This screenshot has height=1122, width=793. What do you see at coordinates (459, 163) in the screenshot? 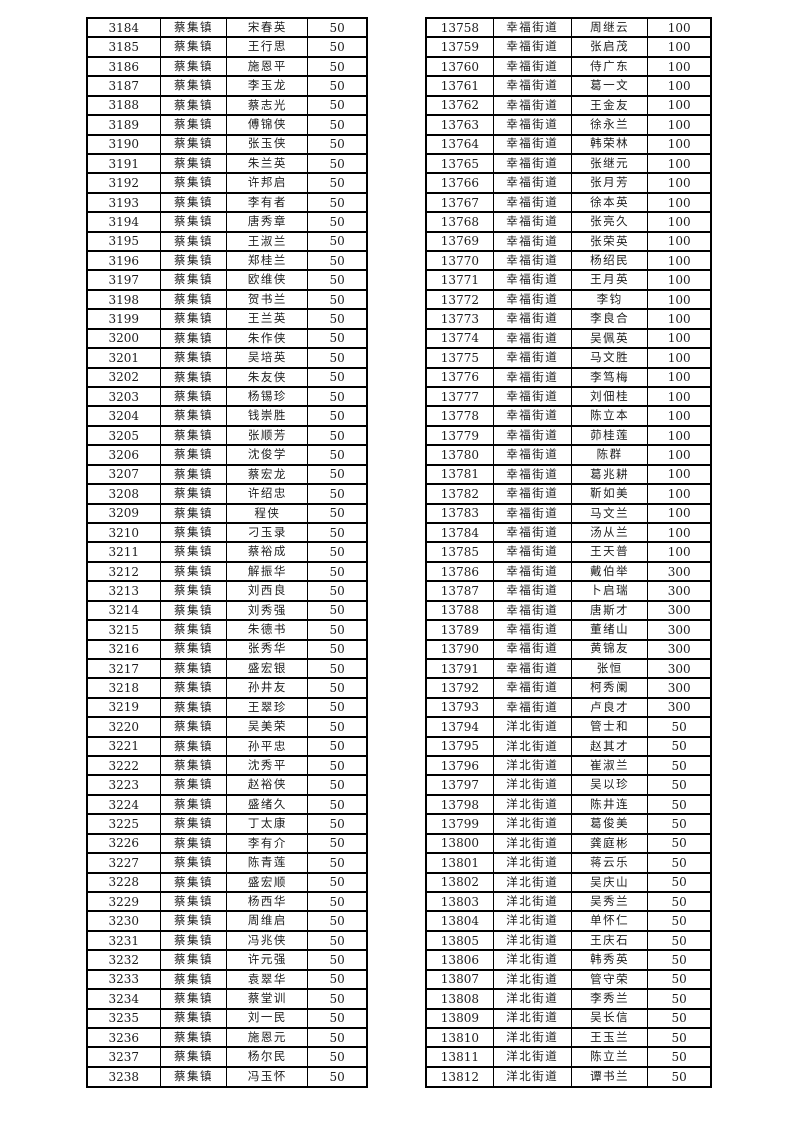
I see `cell-serial: 13765` at bounding box center [459, 163].